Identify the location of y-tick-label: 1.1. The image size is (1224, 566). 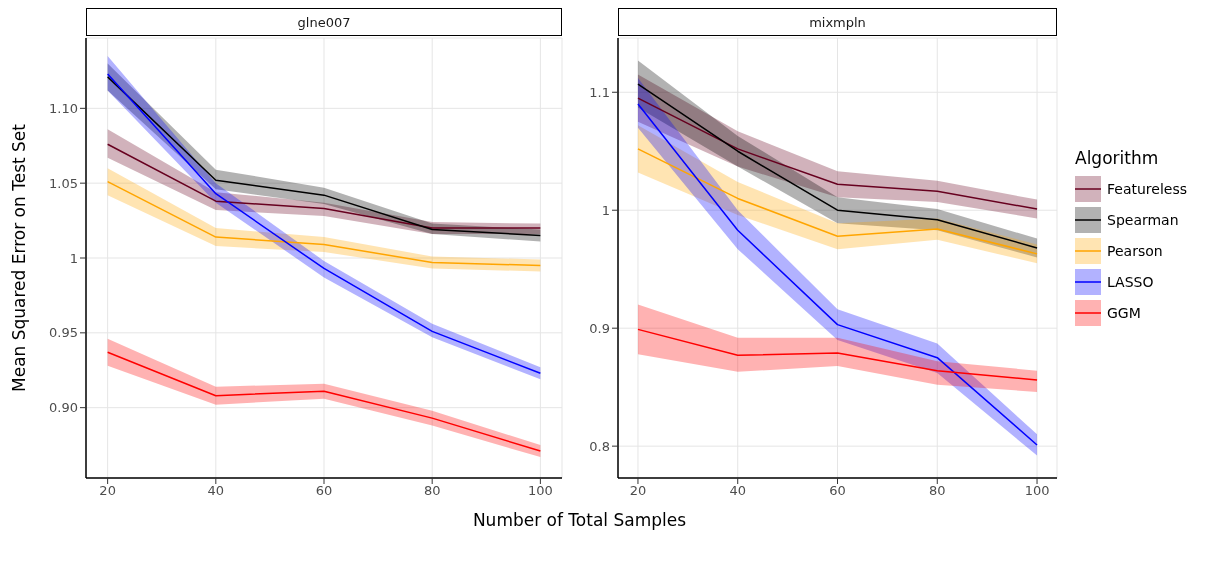
(599, 92).